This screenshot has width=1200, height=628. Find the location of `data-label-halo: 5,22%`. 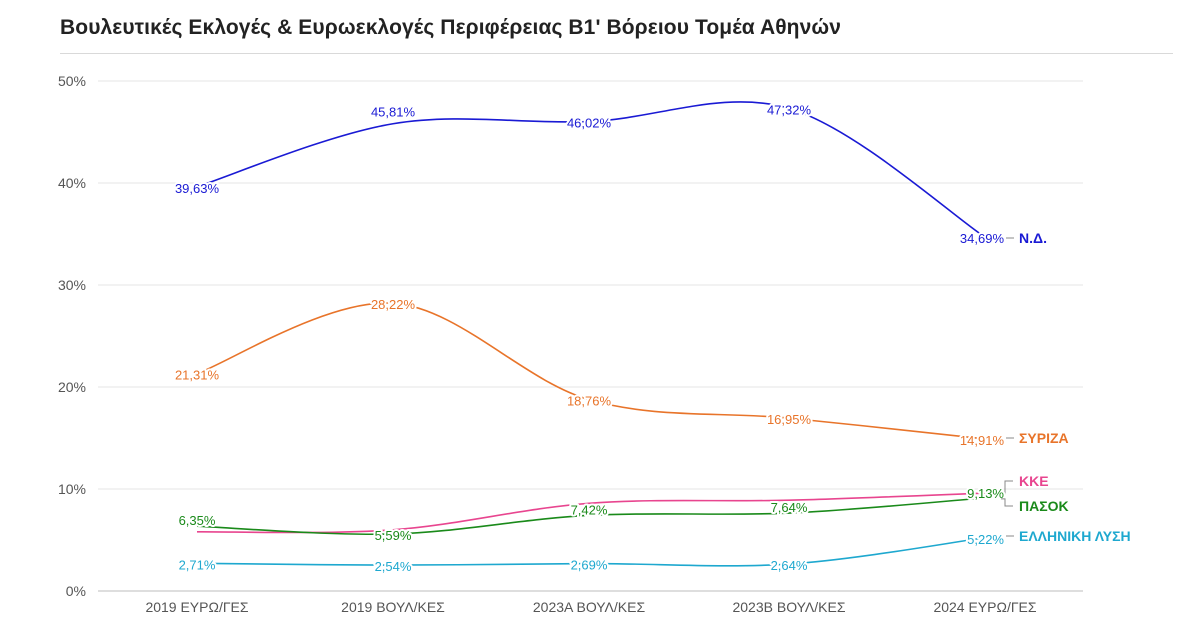

data-label-halo: 5,22% is located at coordinates (985, 539).